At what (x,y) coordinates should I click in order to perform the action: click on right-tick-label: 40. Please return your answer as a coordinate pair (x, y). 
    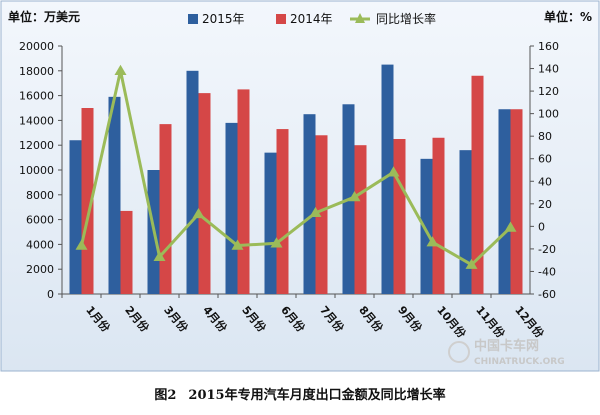
    Looking at the image, I should click on (545, 181).